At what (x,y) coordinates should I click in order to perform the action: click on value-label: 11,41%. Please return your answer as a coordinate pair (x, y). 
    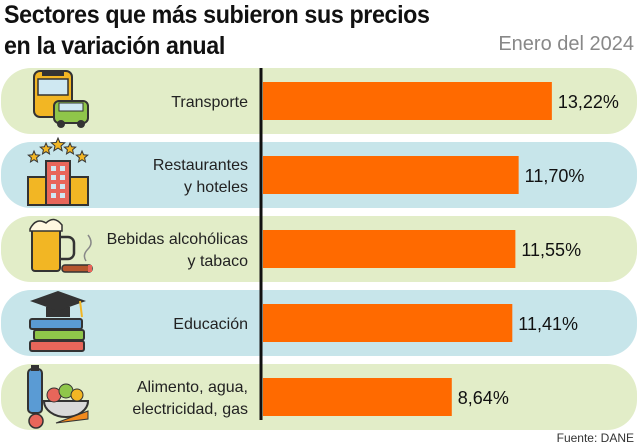
    Looking at the image, I should click on (548, 324).